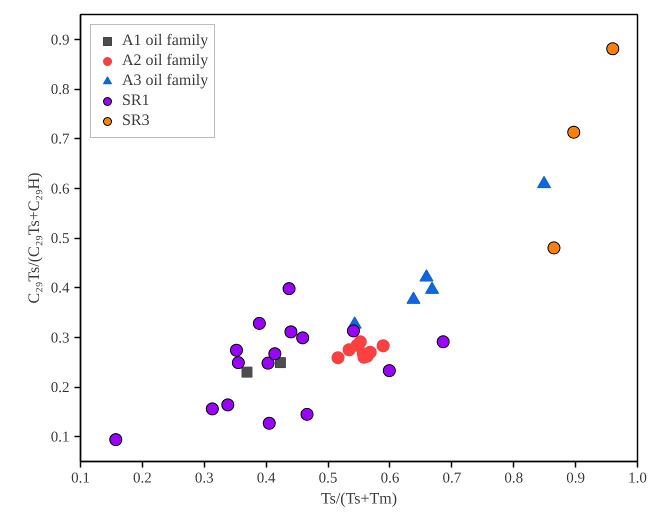  Describe the element at coordinates (204, 478) in the screenshot. I see `x-tick-label: 0.3` at that location.